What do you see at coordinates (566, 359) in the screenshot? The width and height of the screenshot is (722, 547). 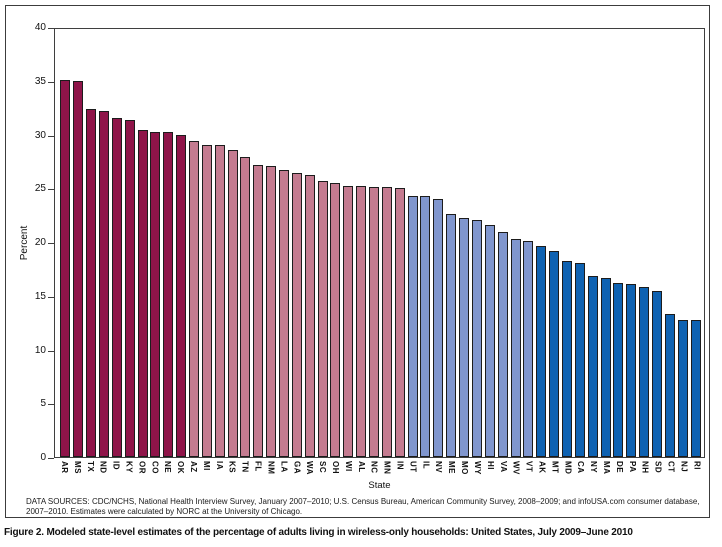 I see `bar-MD` at bounding box center [566, 359].